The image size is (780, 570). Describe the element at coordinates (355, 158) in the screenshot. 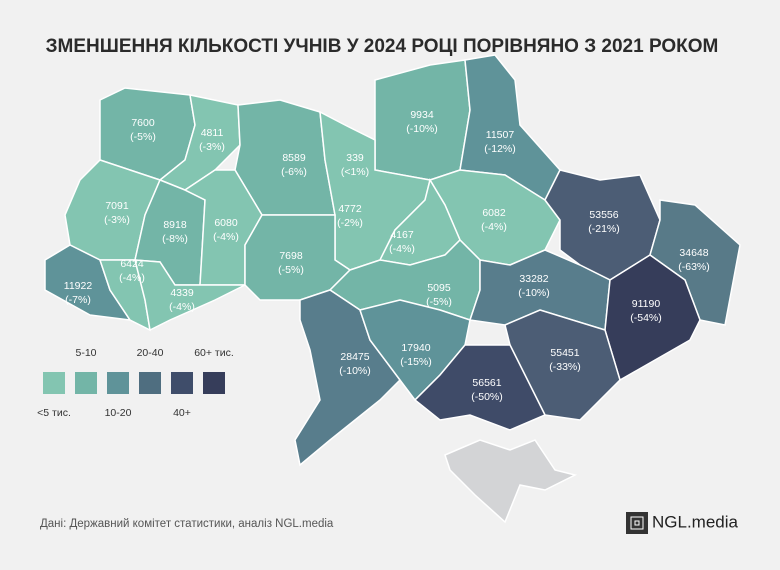

I see `region-value: 339` at that location.